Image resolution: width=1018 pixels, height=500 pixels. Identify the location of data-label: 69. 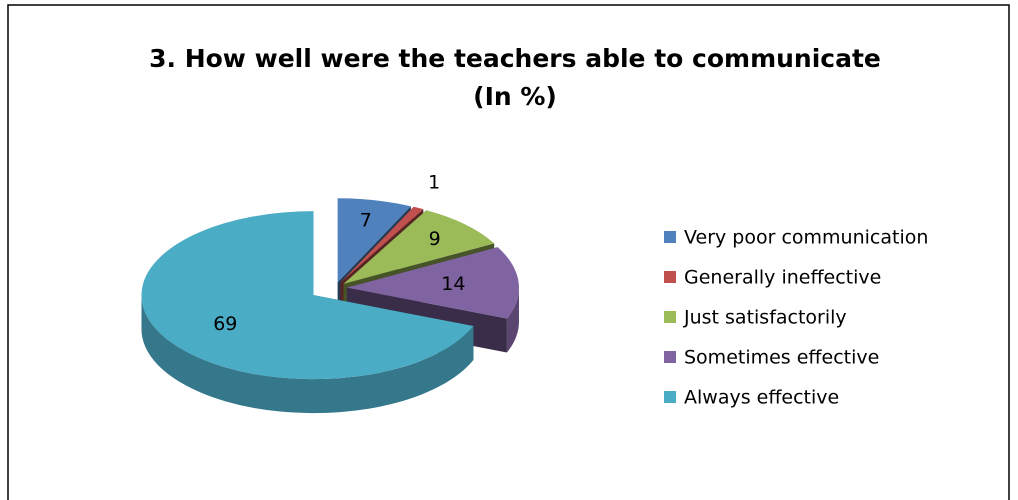
(225, 324).